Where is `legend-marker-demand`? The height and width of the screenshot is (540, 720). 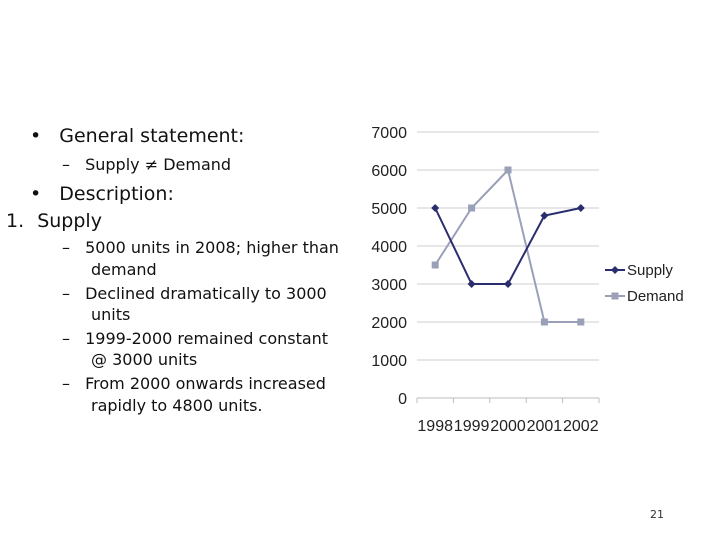
legend-marker-demand is located at coordinates (615, 296).